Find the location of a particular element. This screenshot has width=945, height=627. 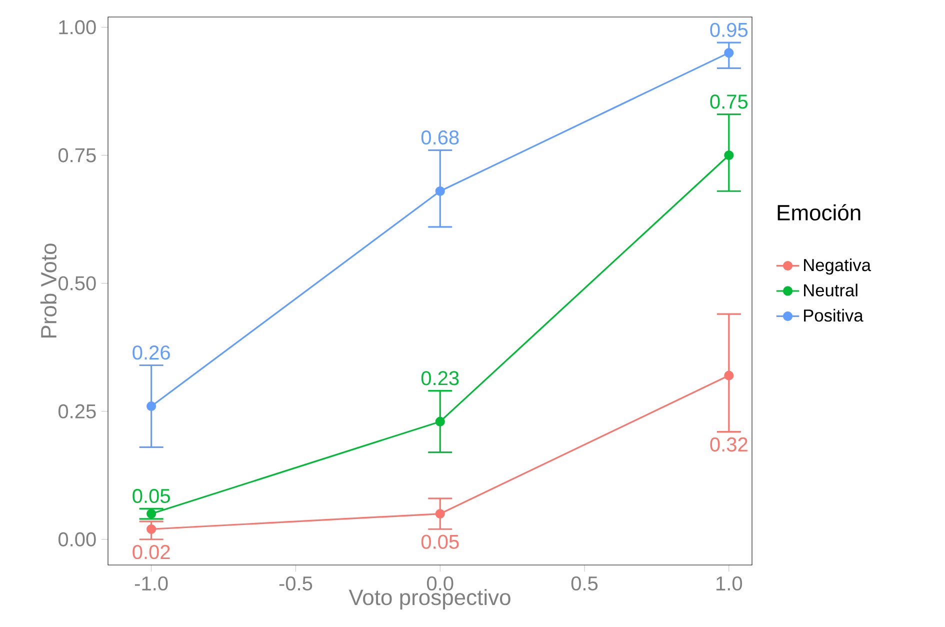

legend-title: Emoción is located at coordinates (819, 212).